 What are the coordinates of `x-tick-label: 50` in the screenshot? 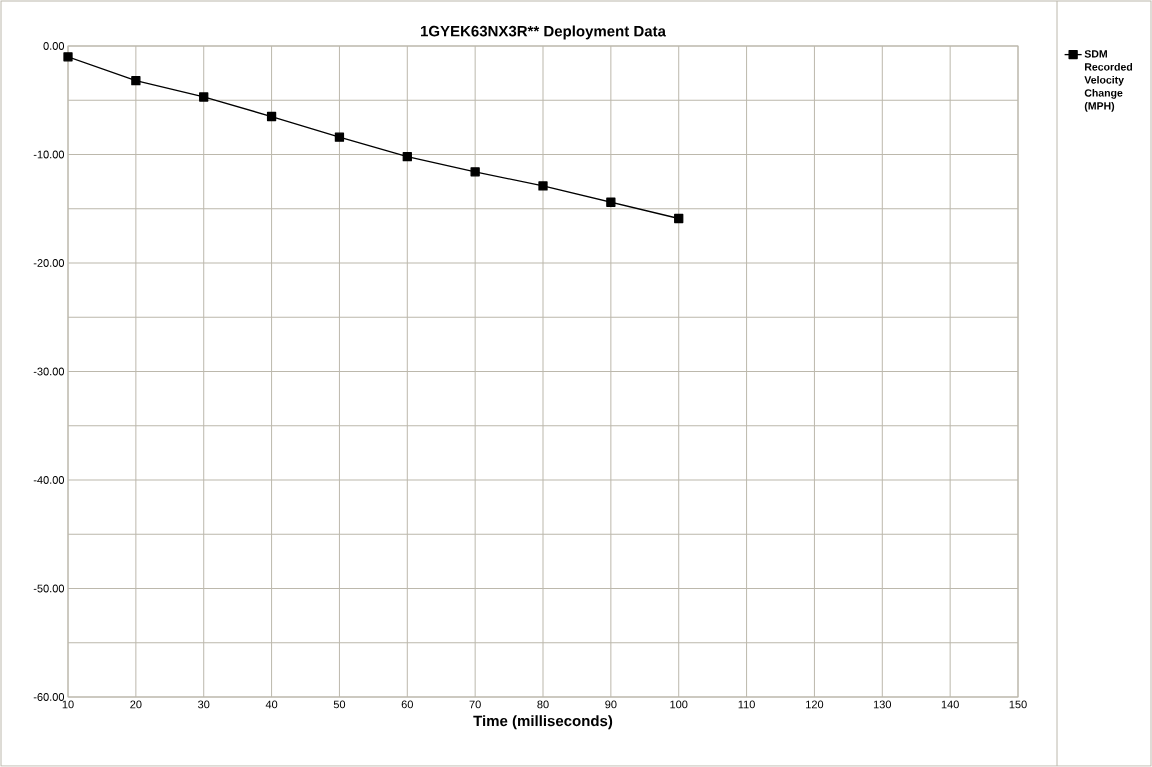 It's located at (339, 704).